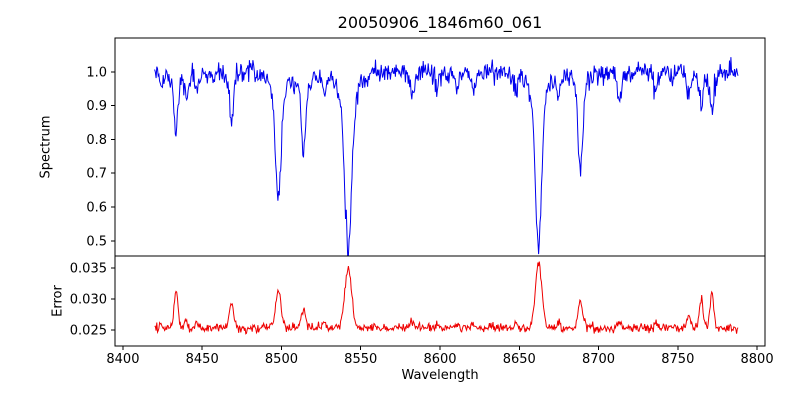  Describe the element at coordinates (88, 299) in the screenshot. I see `error-y-tick-label: 0.030` at that location.